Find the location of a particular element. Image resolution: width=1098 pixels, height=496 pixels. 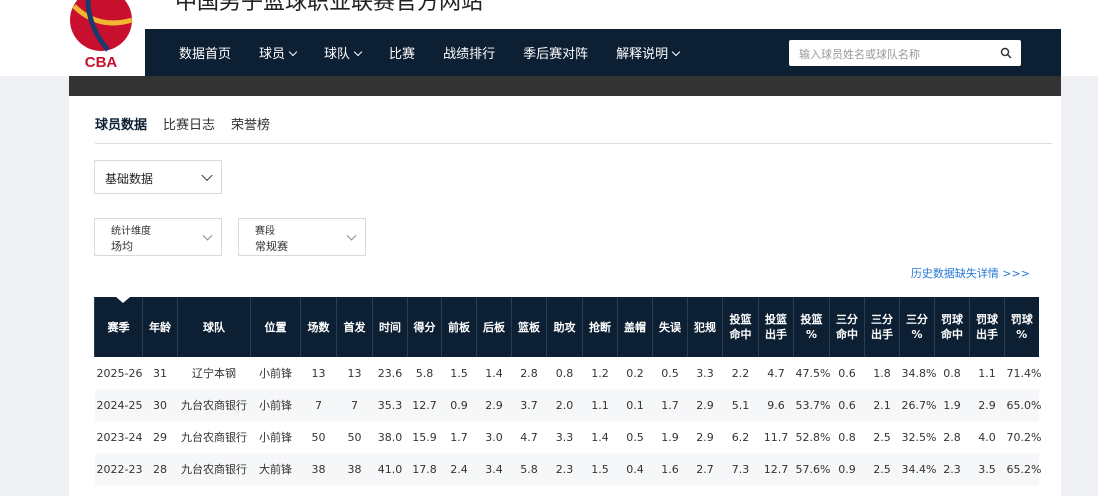

column-header: 后板 is located at coordinates (494, 327).